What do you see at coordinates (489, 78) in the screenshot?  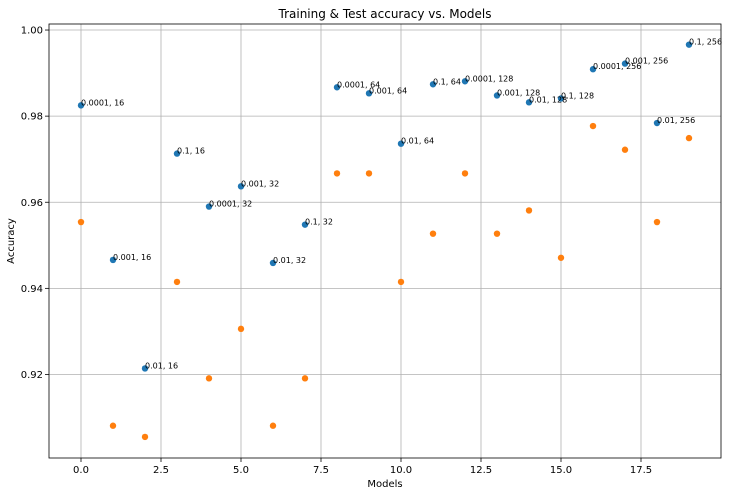 I see `point-annotation: 0.0001, 128` at bounding box center [489, 78].